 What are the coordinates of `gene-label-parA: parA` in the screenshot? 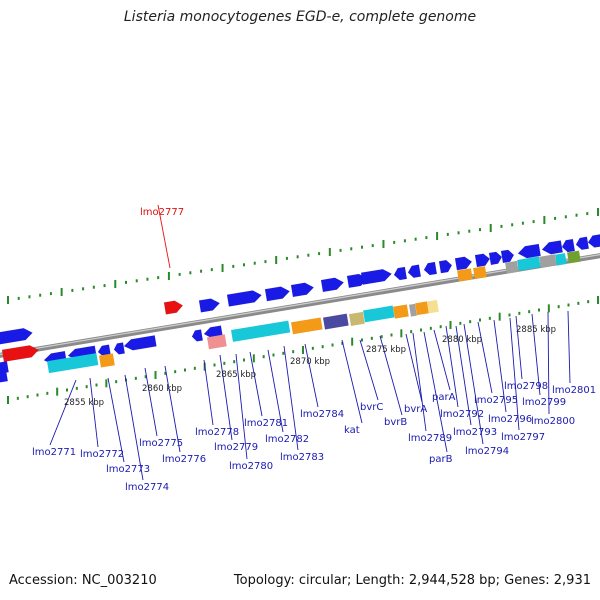 It's located at (444, 397).